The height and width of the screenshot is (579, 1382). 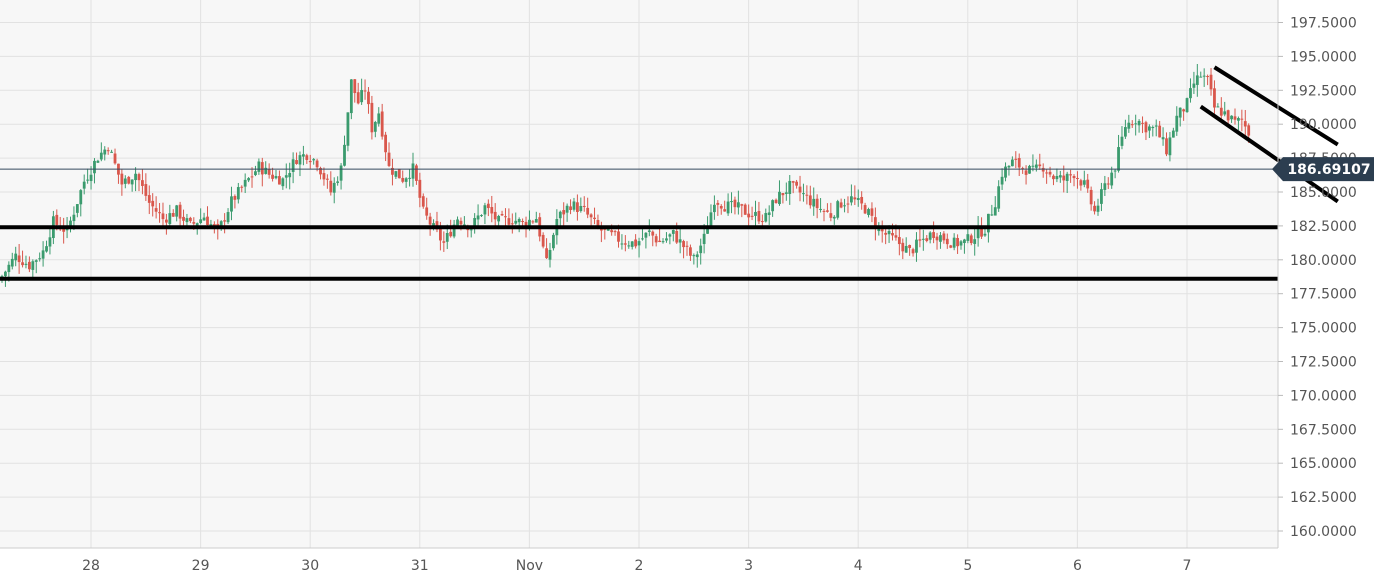 What do you see at coordinates (1323, 464) in the screenshot?
I see `y-tick-label: 165.0000` at bounding box center [1323, 464].